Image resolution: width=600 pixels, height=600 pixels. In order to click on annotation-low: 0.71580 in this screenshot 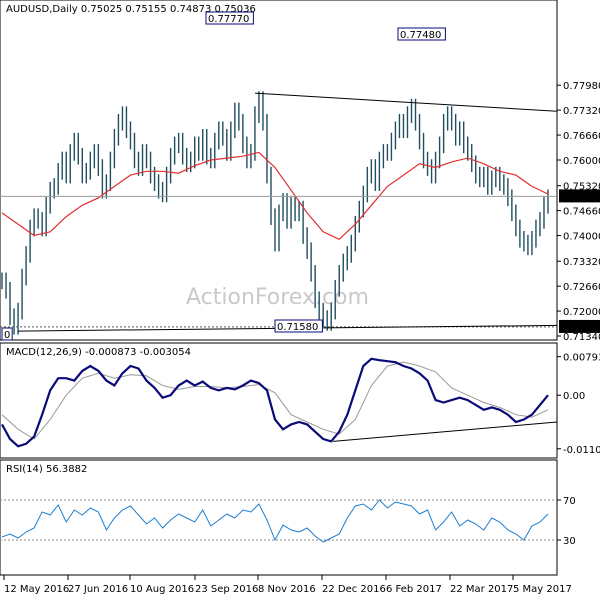, I will do `click(297, 327)`.